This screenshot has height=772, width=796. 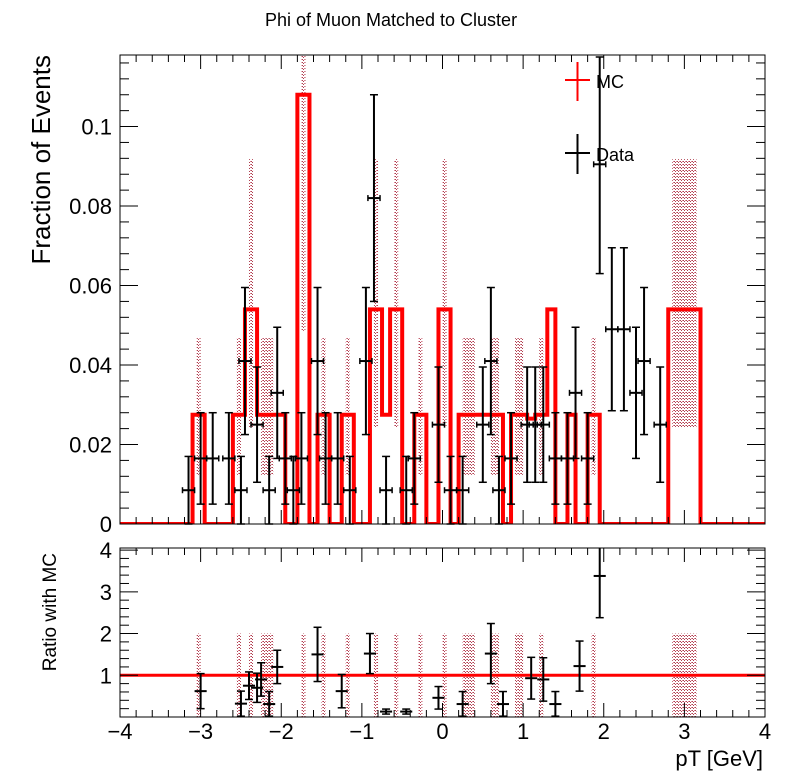 What do you see at coordinates (90, 286) in the screenshot?
I see `main-y-tick-label: 0.06` at bounding box center [90, 286].